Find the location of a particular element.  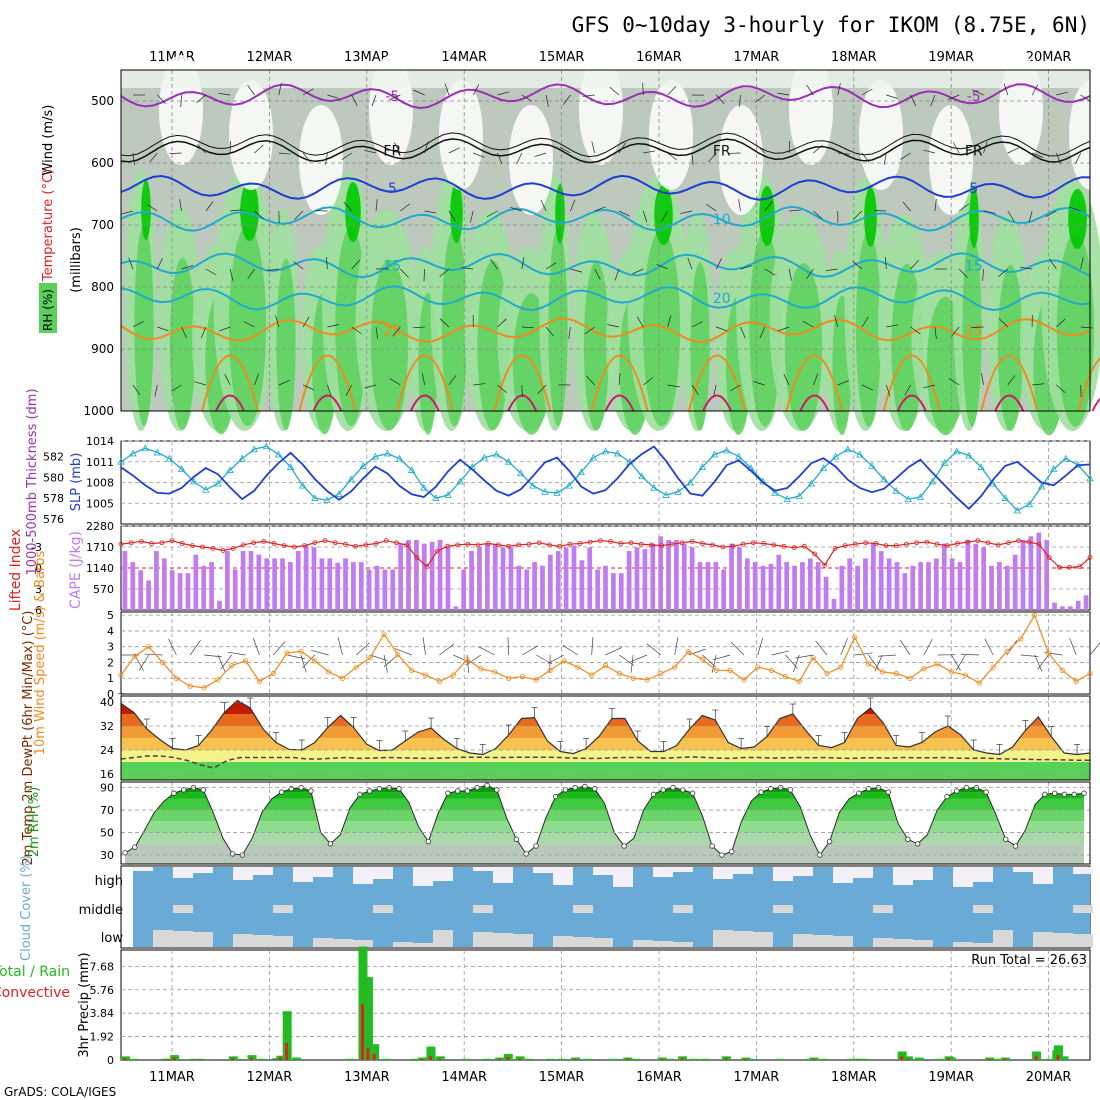

cloud-low-gap is located at coordinates (263, 941).